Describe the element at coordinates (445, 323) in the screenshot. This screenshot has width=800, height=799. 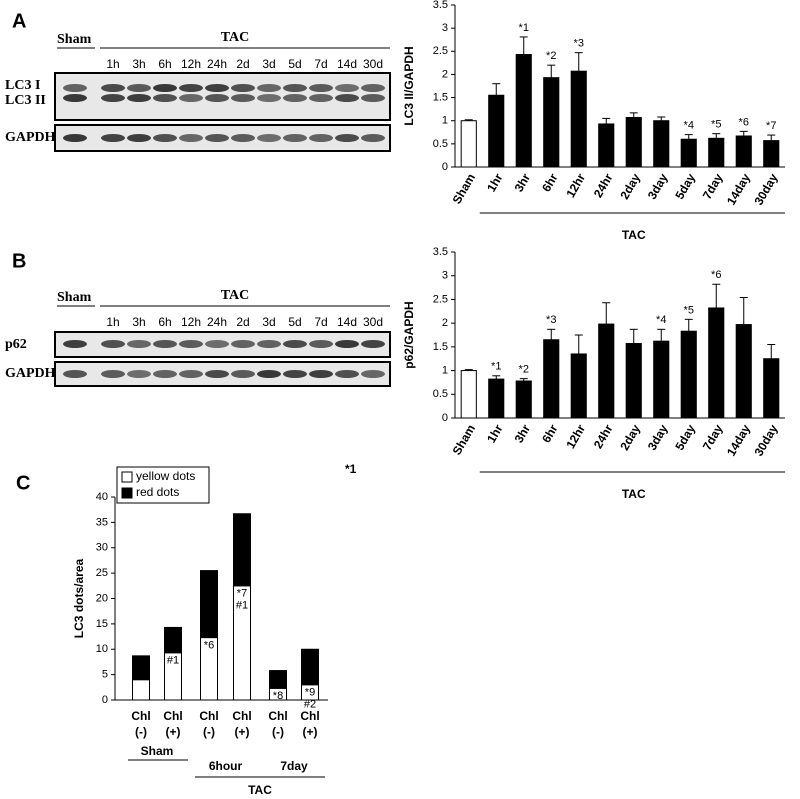
I see `y-tick-label: 2` at that location.